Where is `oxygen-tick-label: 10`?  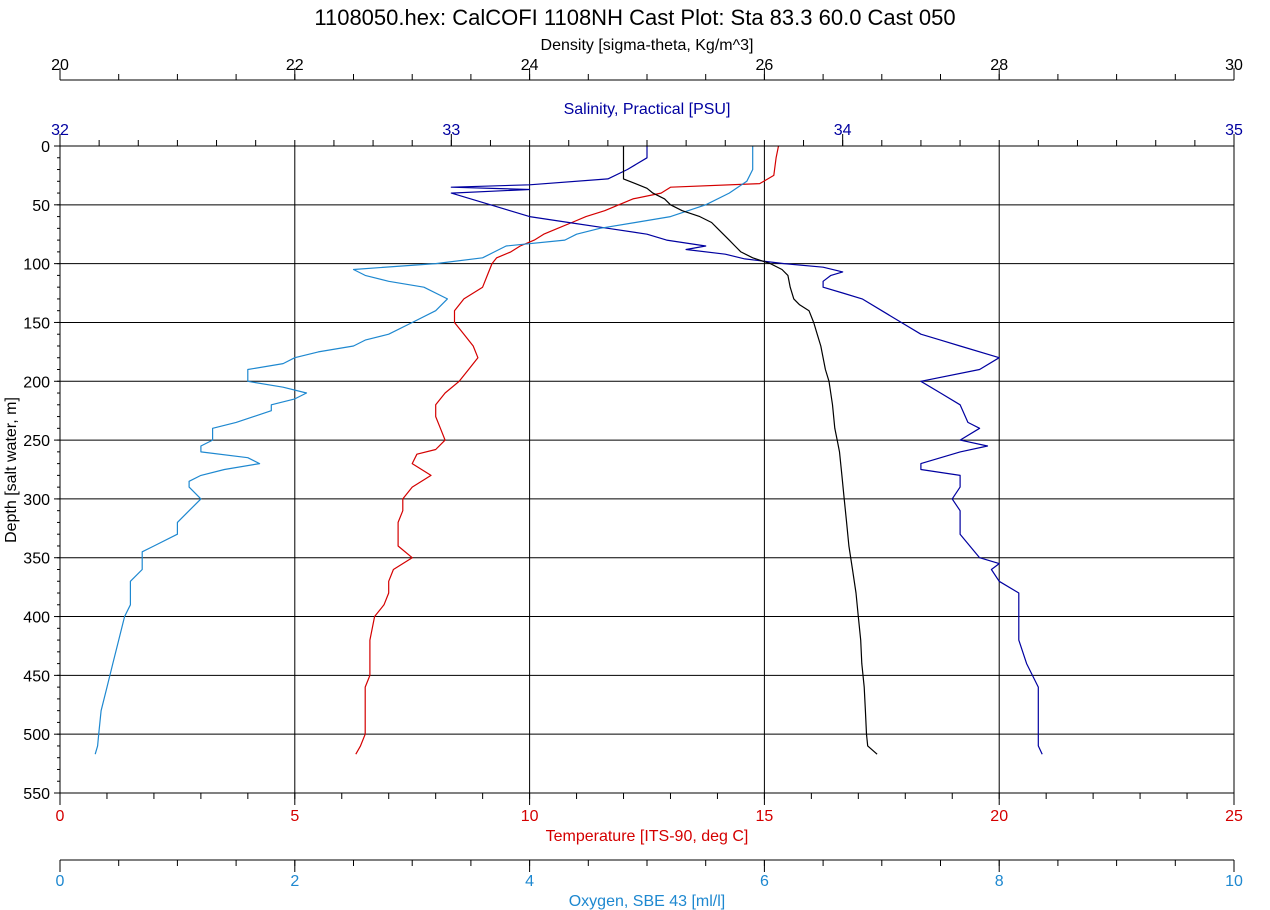 oxygen-tick-label: 10 is located at coordinates (1234, 881).